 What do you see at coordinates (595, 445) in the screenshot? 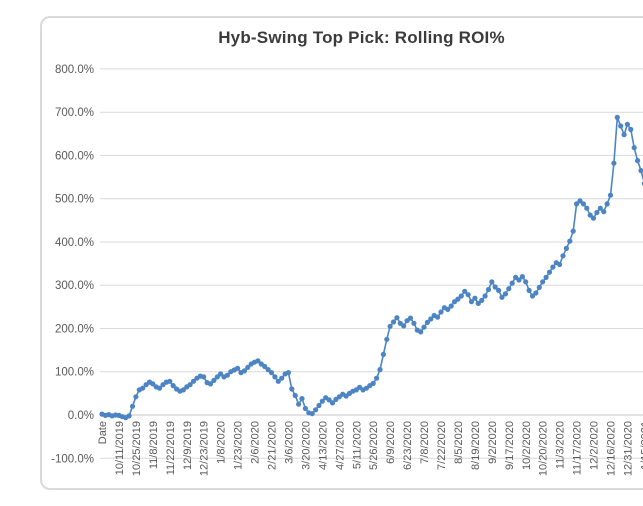
I see `x-tick-label: 12/2/2020` at bounding box center [595, 445].